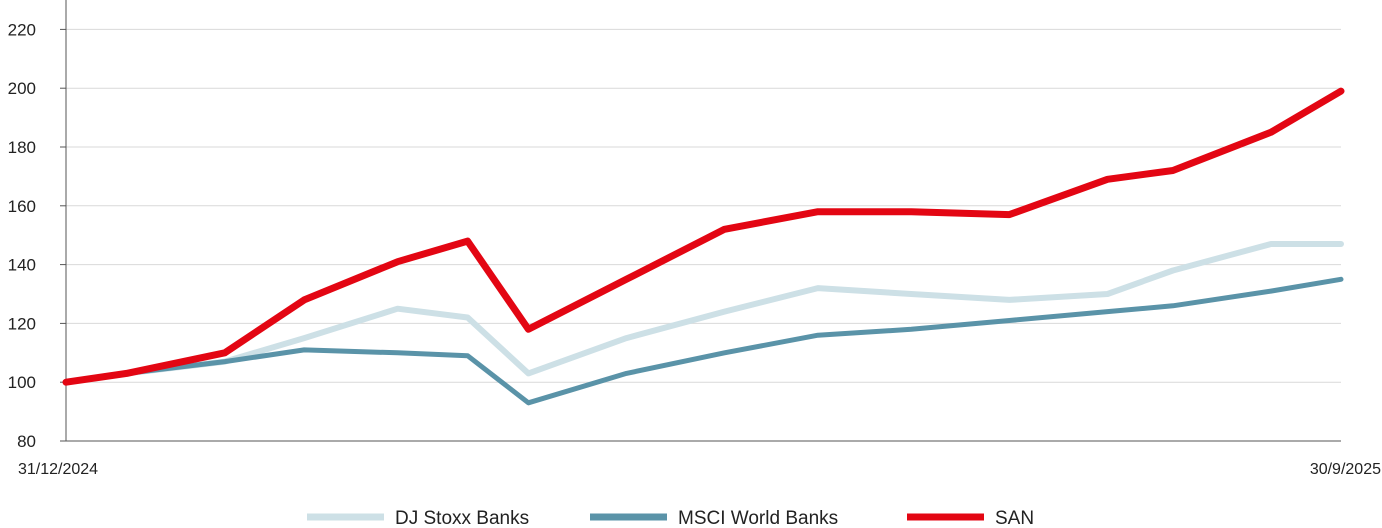  I want to click on y-tick-label-200: 200, so click(22, 88).